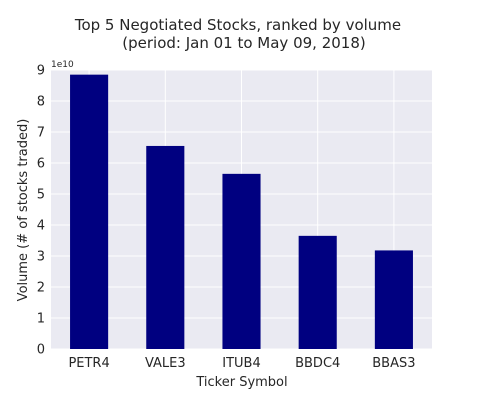 The image size is (486, 412). I want to click on x-axis-label: Ticker Symbol, so click(241, 382).